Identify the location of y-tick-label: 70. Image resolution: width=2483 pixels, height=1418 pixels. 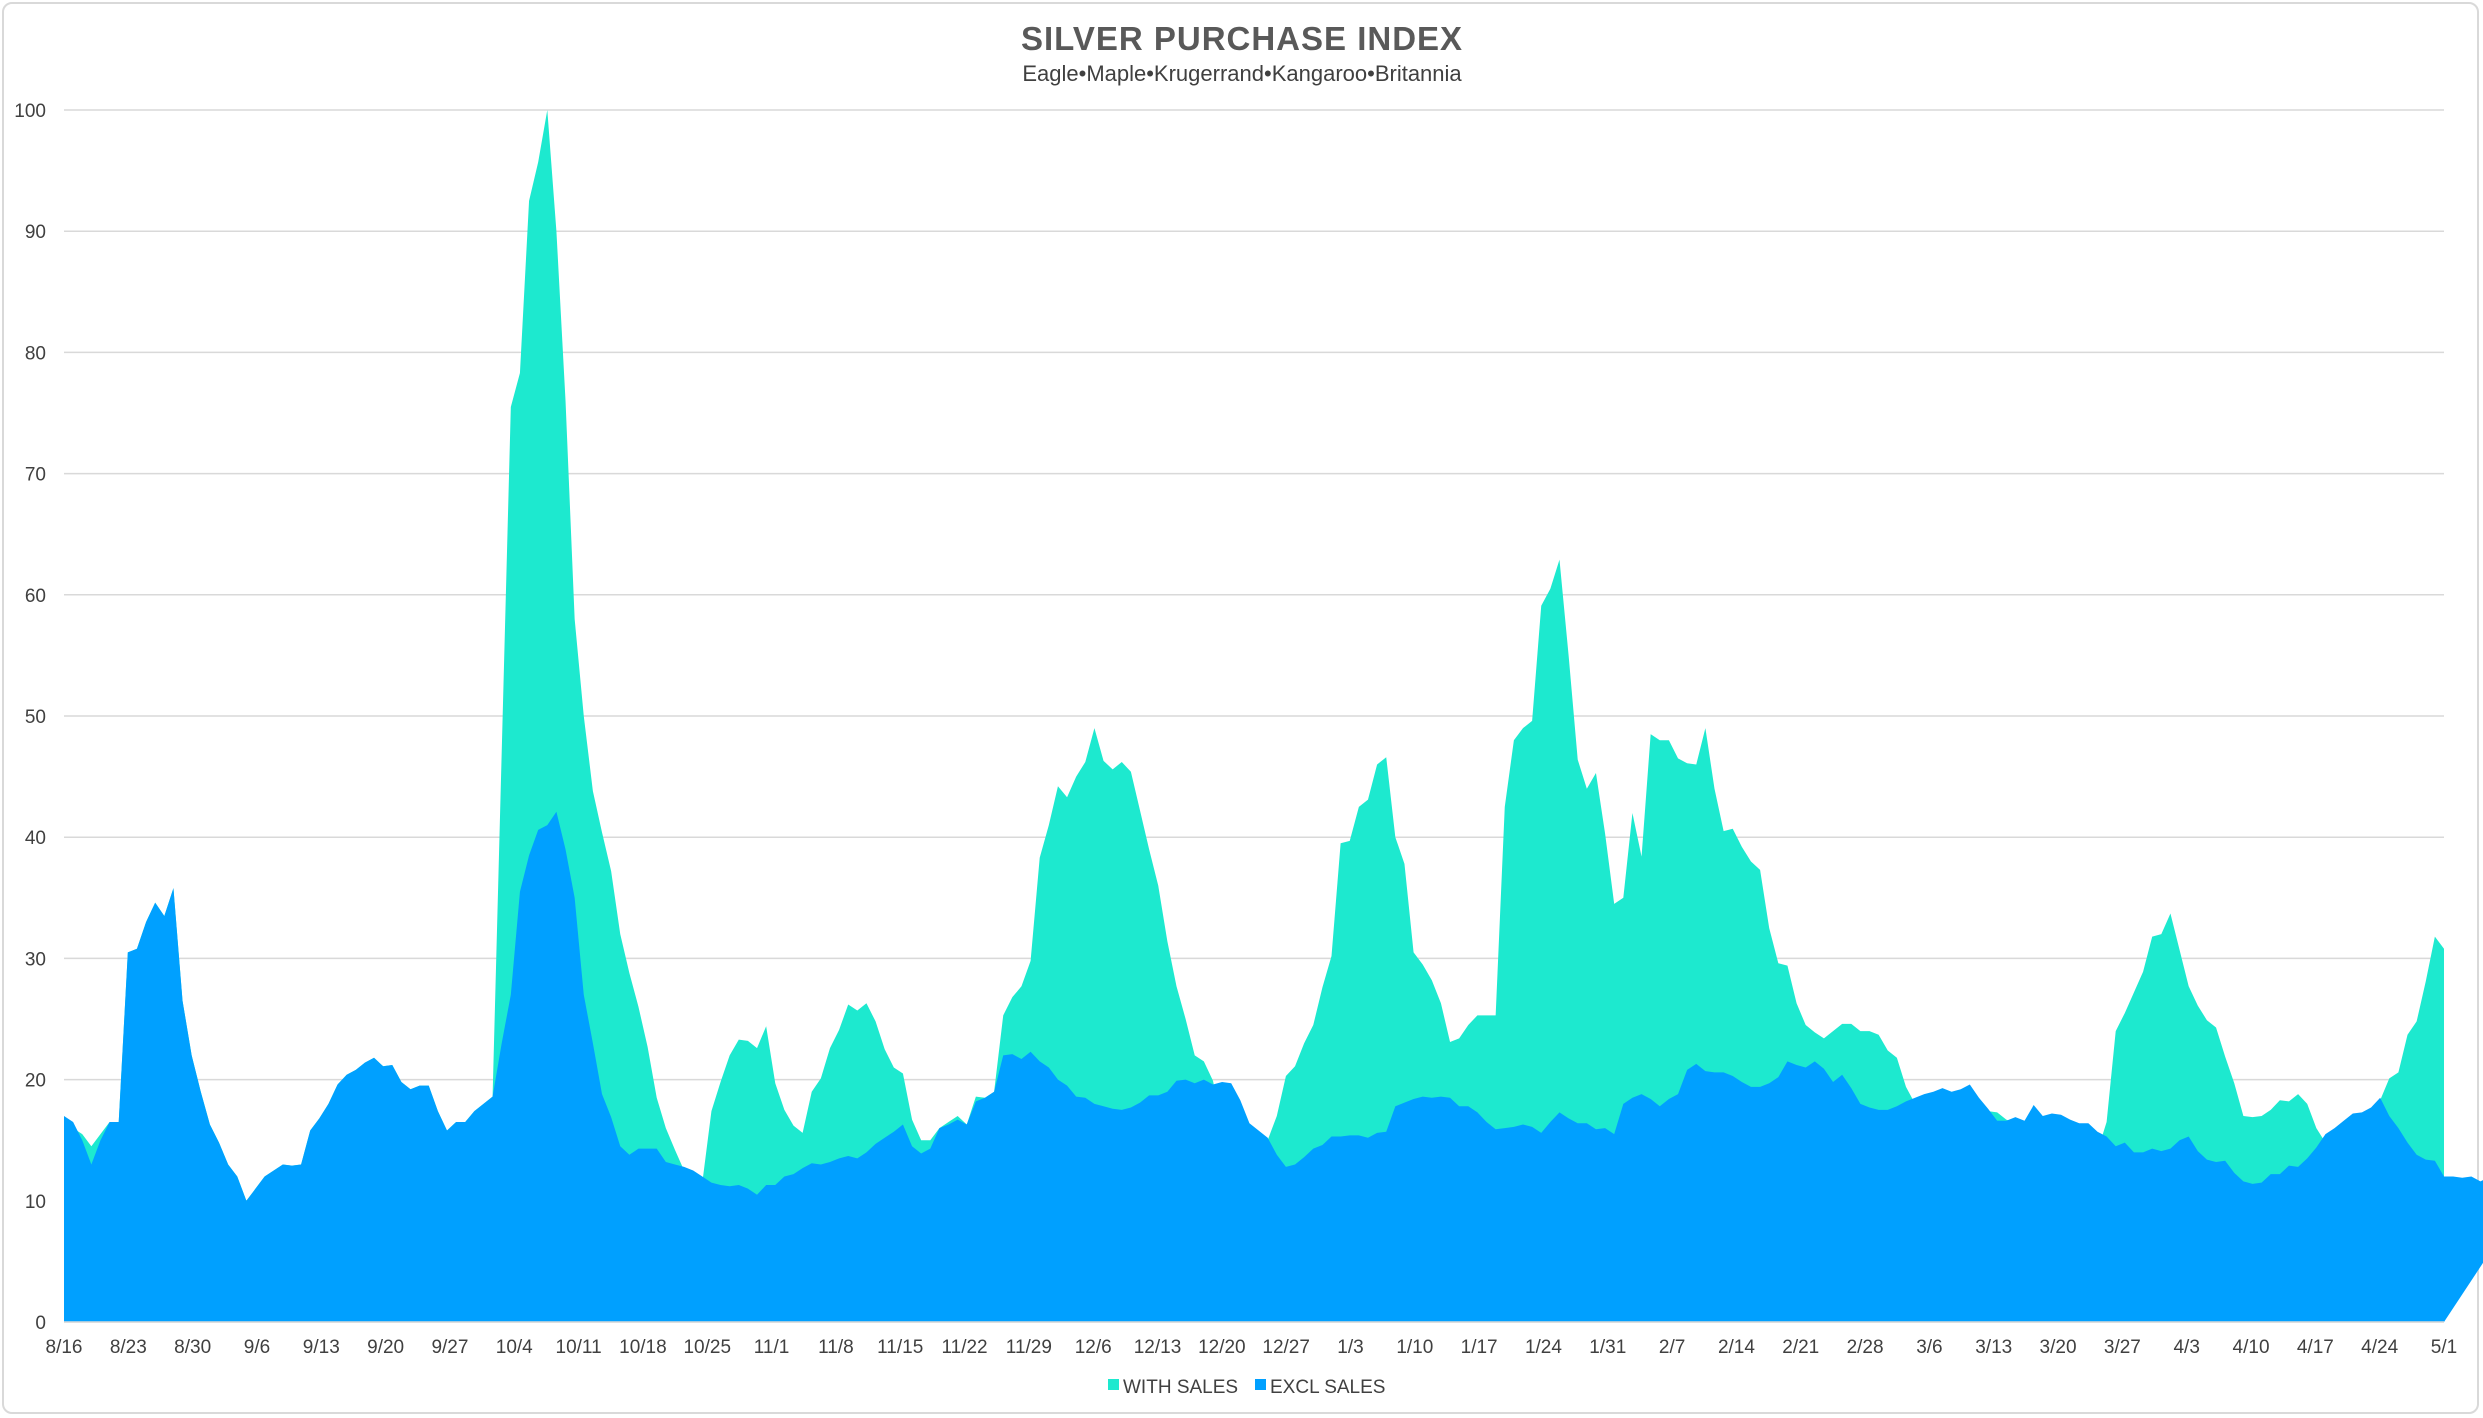
(35, 475).